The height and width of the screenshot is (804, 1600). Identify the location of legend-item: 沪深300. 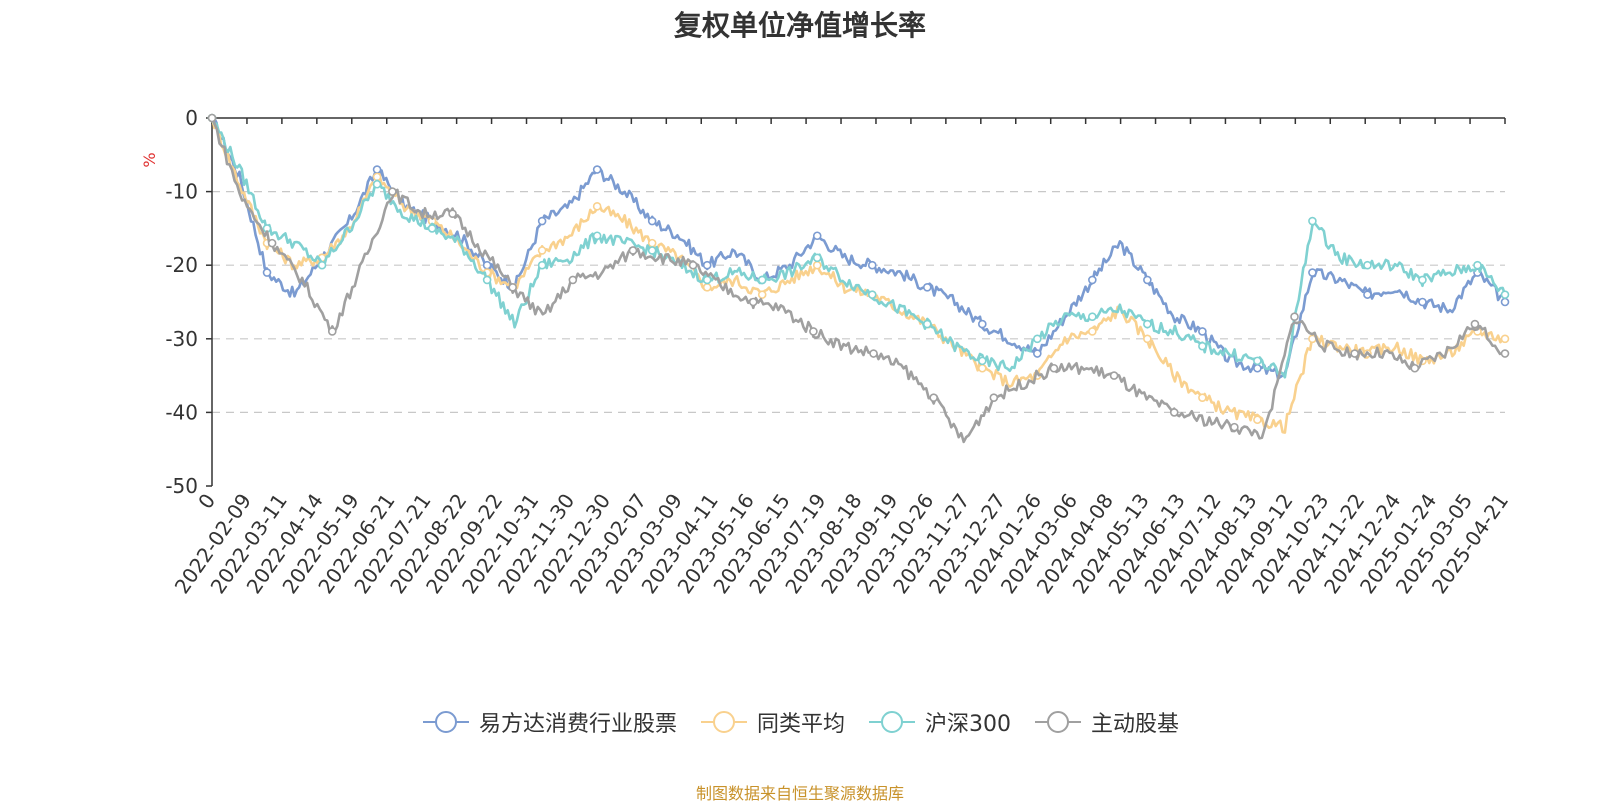
(939, 722).